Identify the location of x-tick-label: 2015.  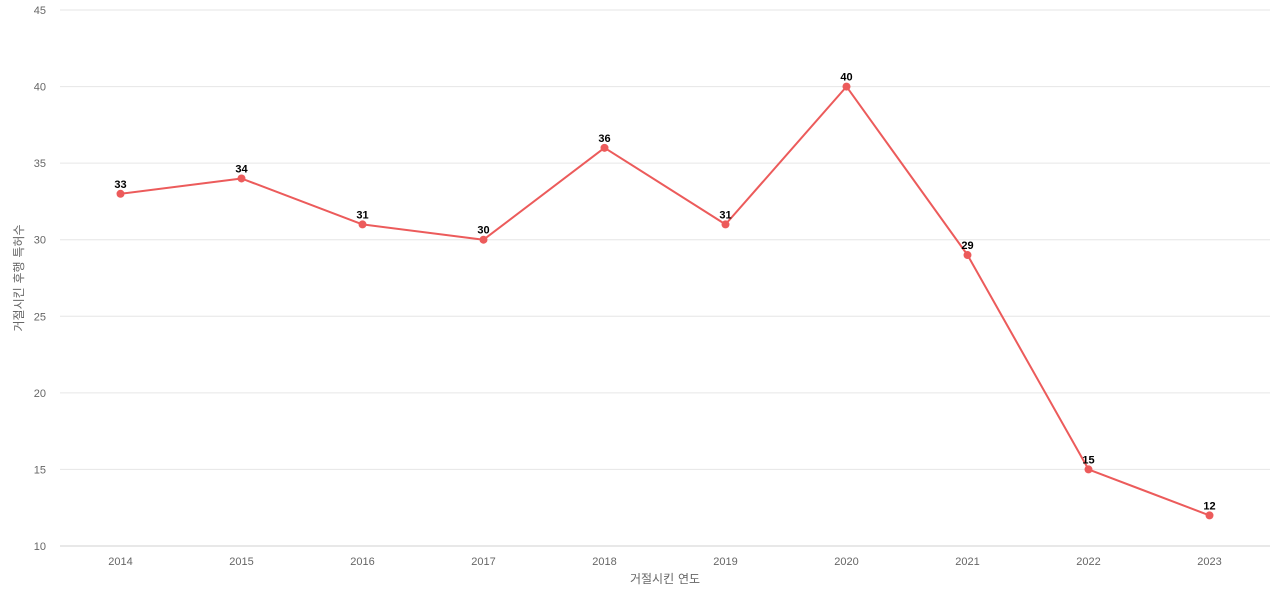
(241, 562).